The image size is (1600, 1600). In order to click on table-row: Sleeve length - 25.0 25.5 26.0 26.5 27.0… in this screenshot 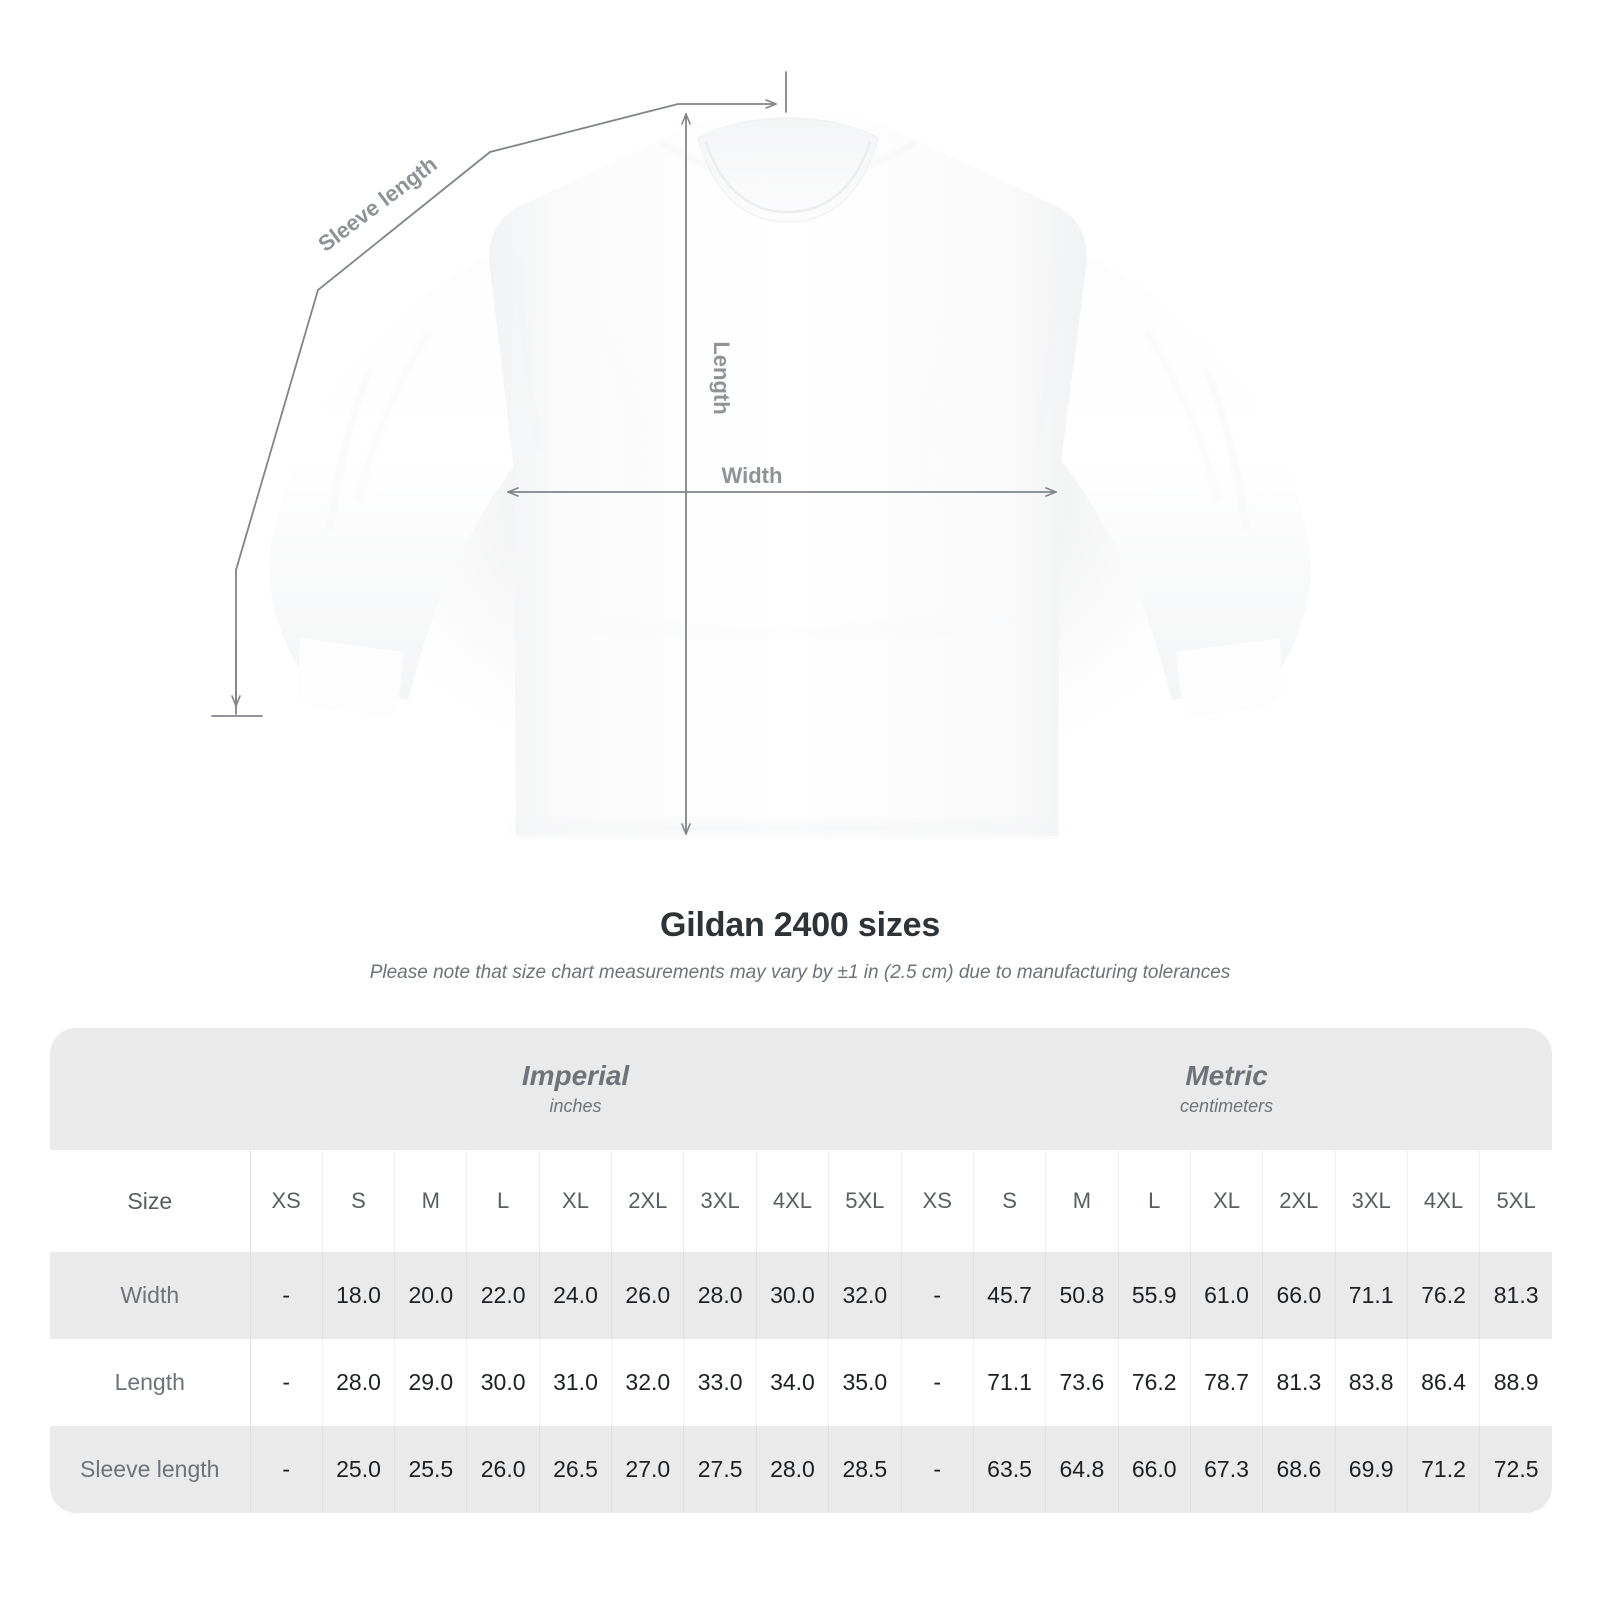, I will do `click(801, 1469)`.